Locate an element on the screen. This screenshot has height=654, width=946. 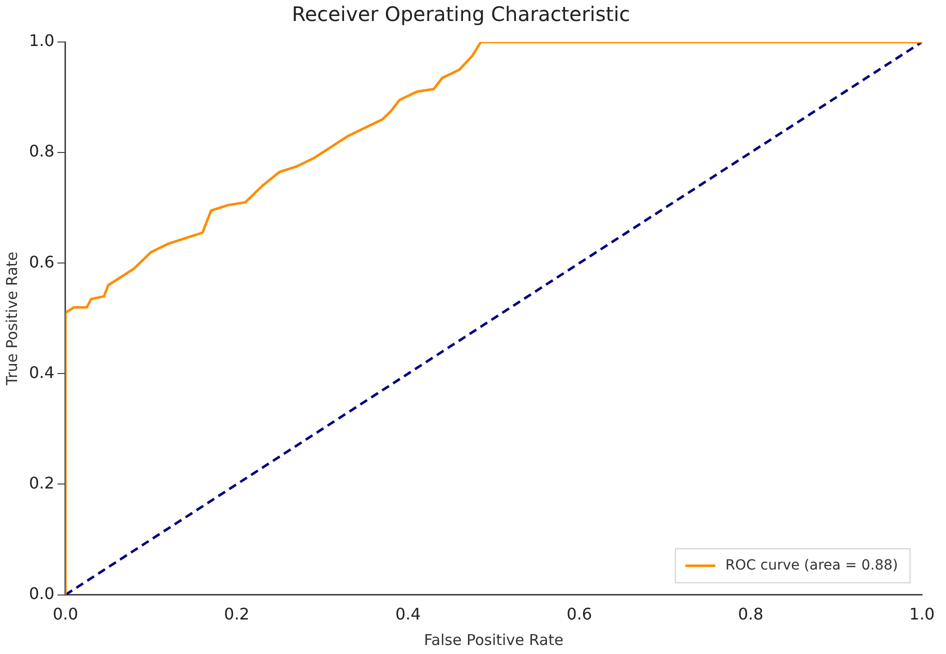
x-tick-label: 1.0 is located at coordinates (922, 614).